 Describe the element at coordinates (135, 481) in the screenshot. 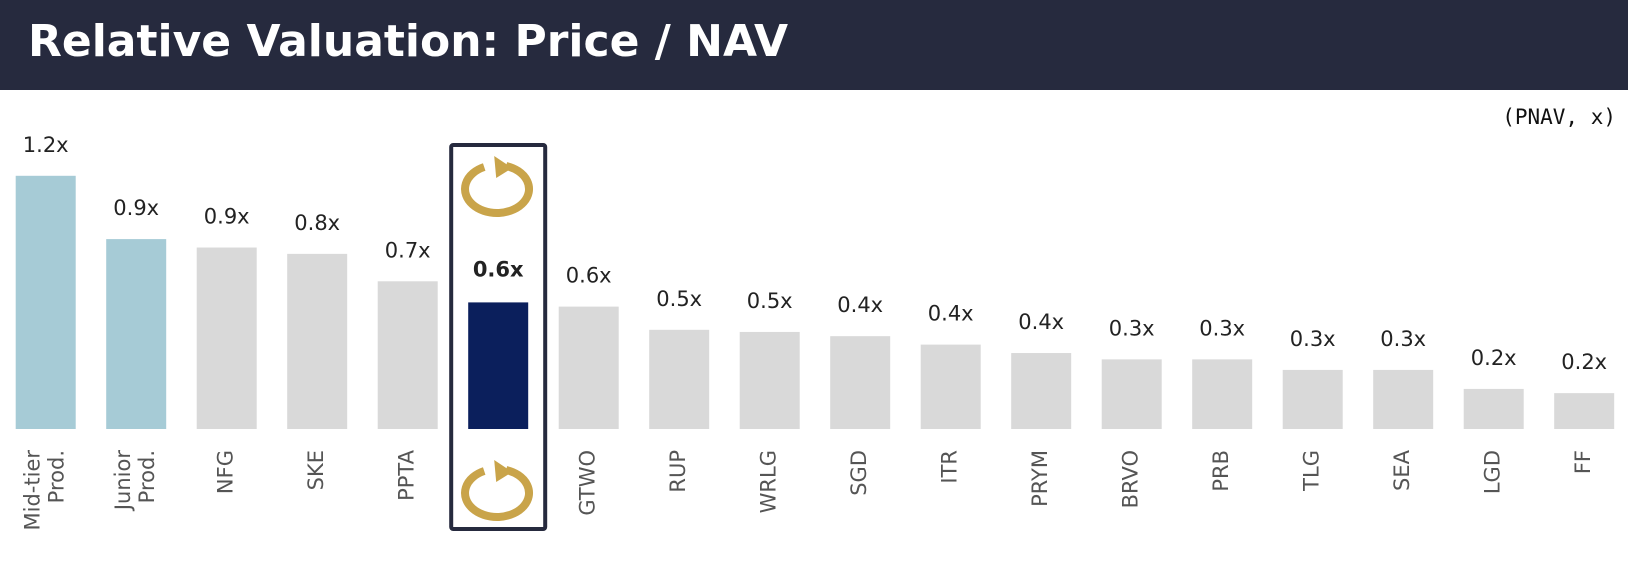

I see `x-tick-label: JuniorProd.` at that location.